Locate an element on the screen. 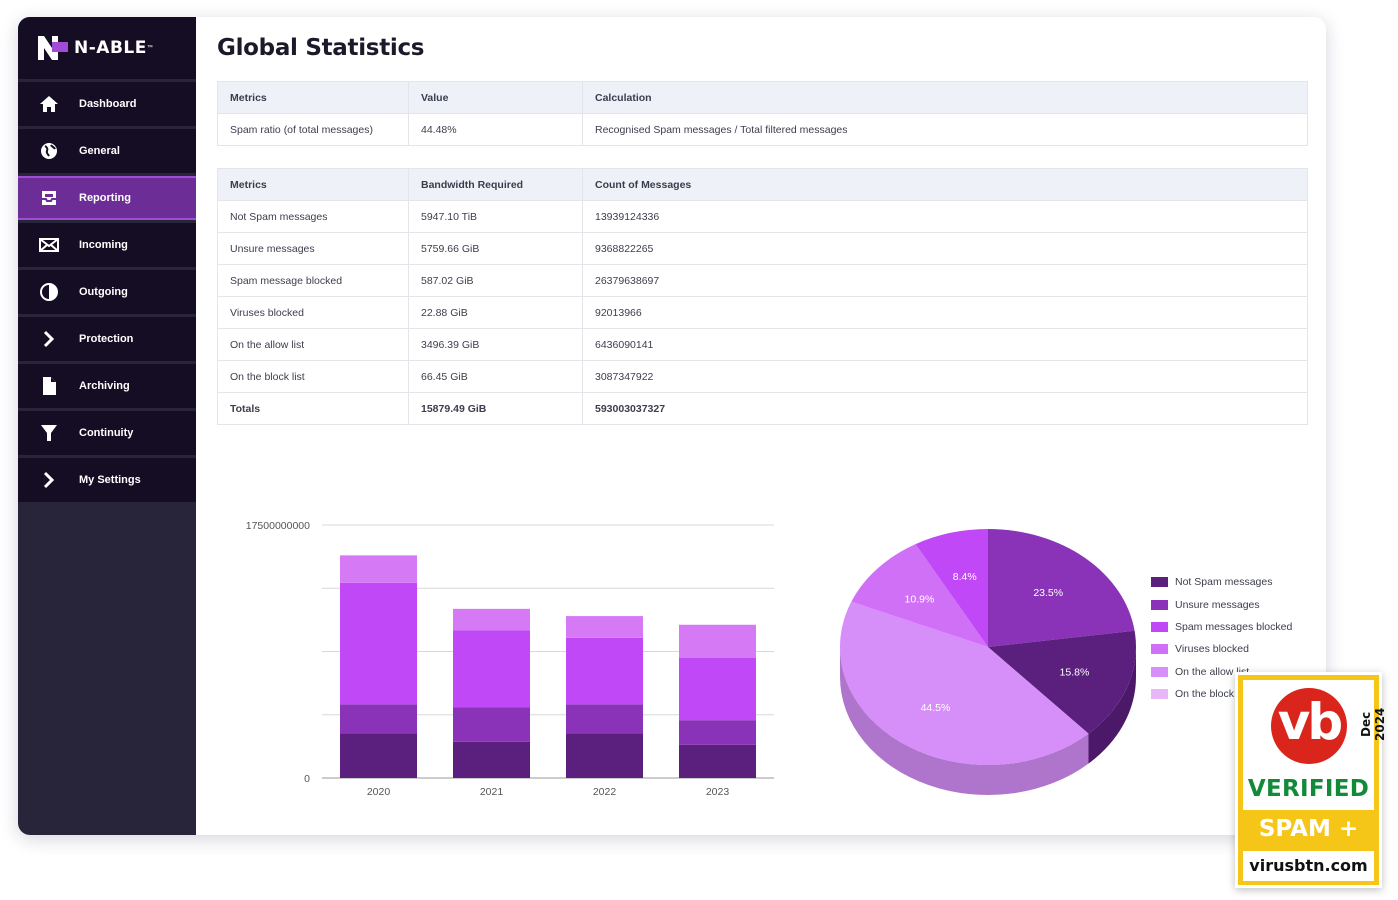  sidebar-item-my-settings: My Settings is located at coordinates (107, 480).